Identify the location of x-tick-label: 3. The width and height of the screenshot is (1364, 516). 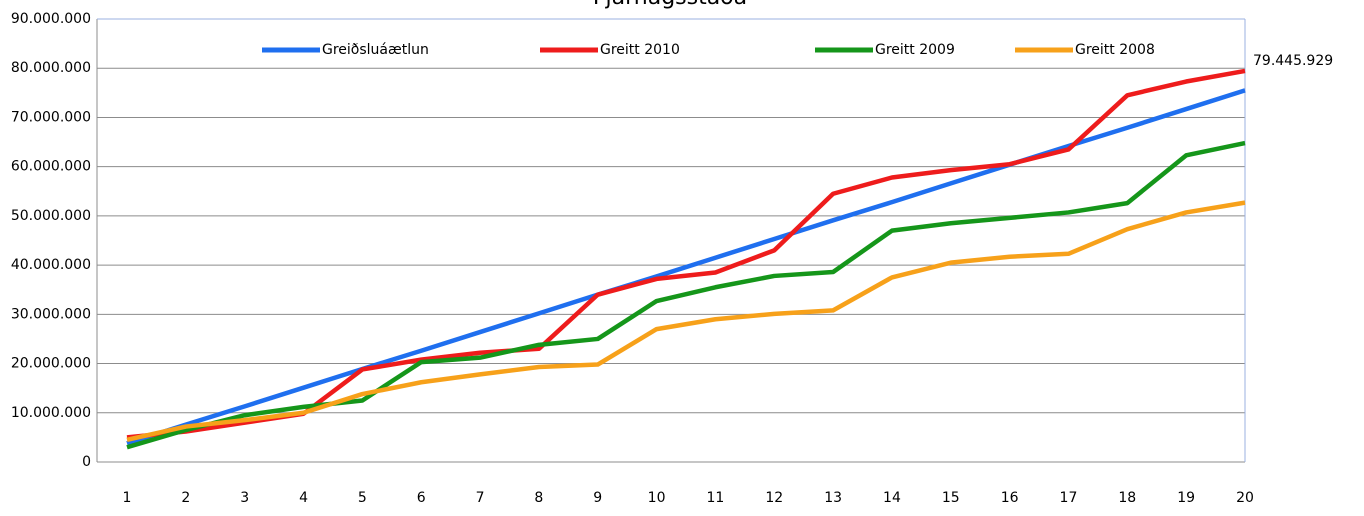
(244, 498).